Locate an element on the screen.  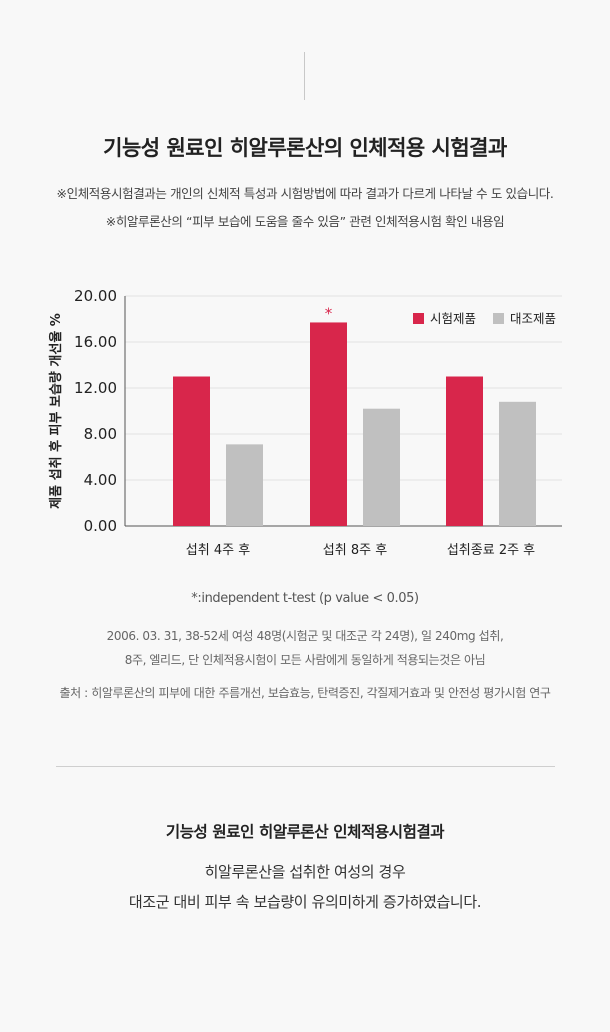
summary-line-2: 대조군 대비 피부 속 보습량이 유의미하게 증가하였습니다. is located at coordinates (305, 902).